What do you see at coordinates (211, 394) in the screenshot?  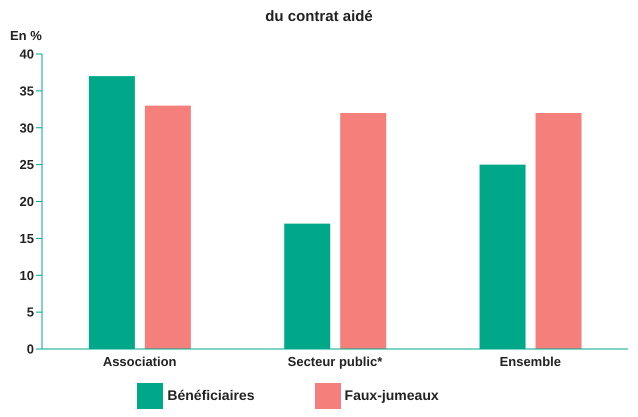 I see `legend-label: Bénéficiaires` at bounding box center [211, 394].